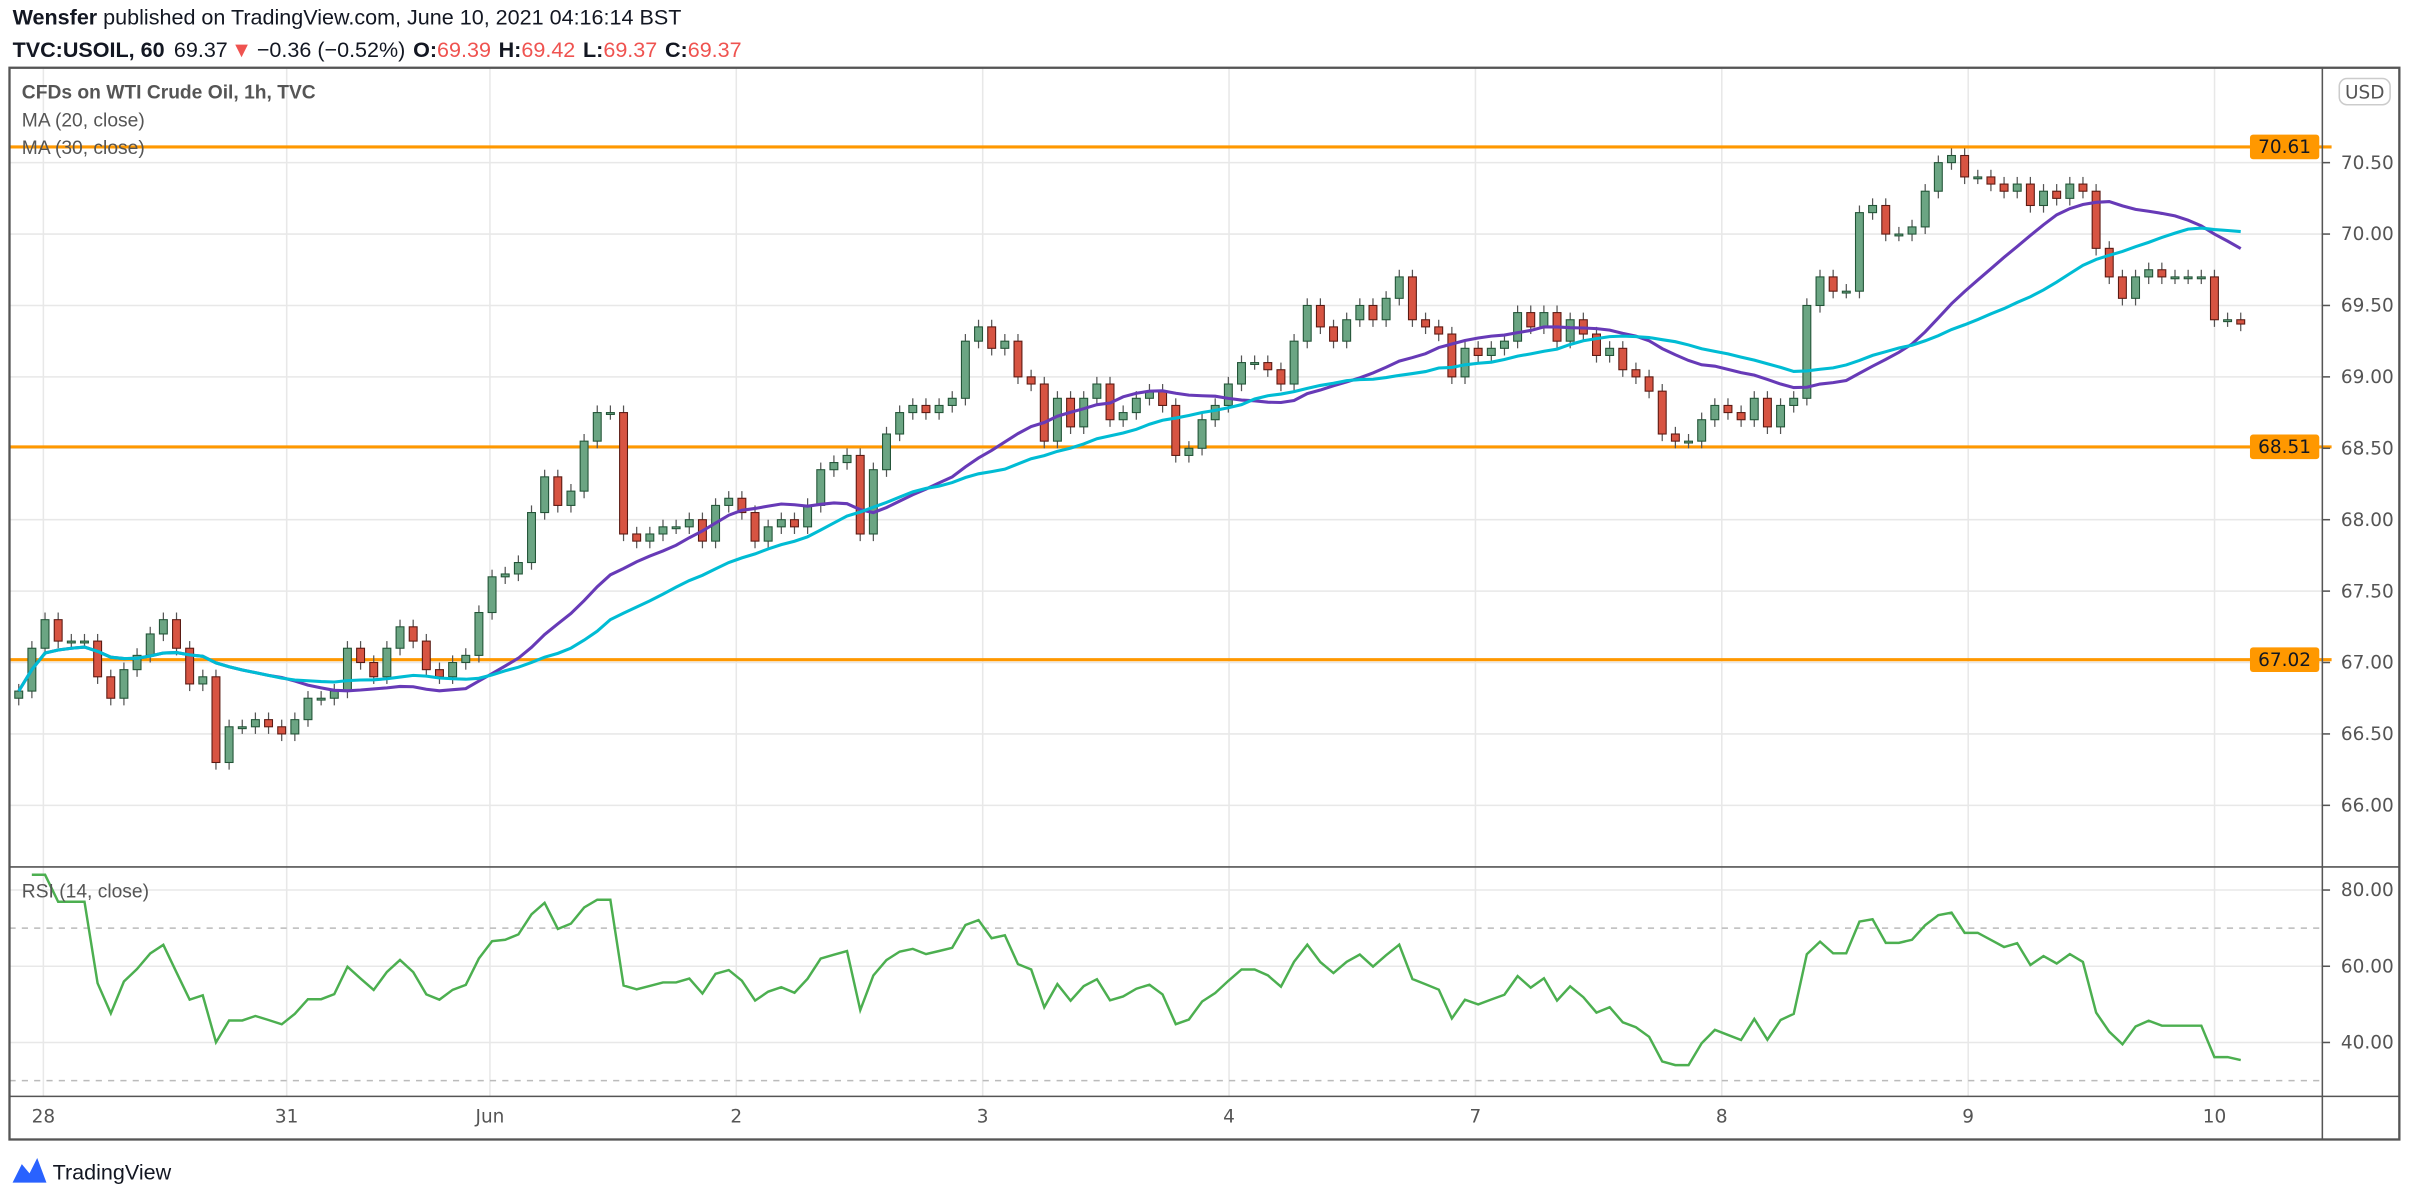  I want to click on time-tick-label: 3, so click(983, 1117).